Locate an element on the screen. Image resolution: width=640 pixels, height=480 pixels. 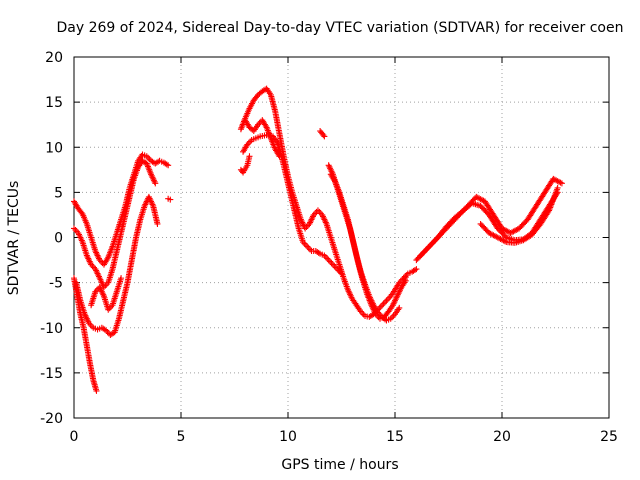
x-axis-label: GPS time / hours is located at coordinates (339, 465).